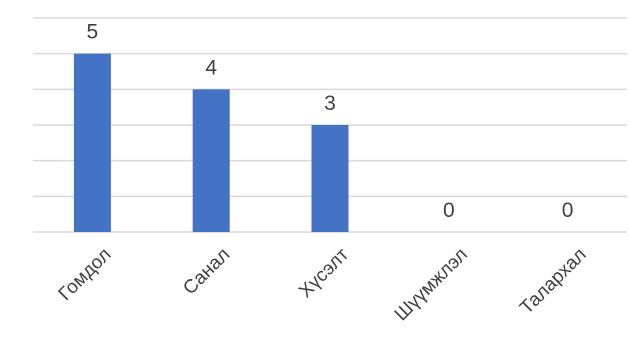 This screenshot has height=359, width=629. What do you see at coordinates (211, 67) in the screenshot?
I see `data-label: 4` at bounding box center [211, 67].